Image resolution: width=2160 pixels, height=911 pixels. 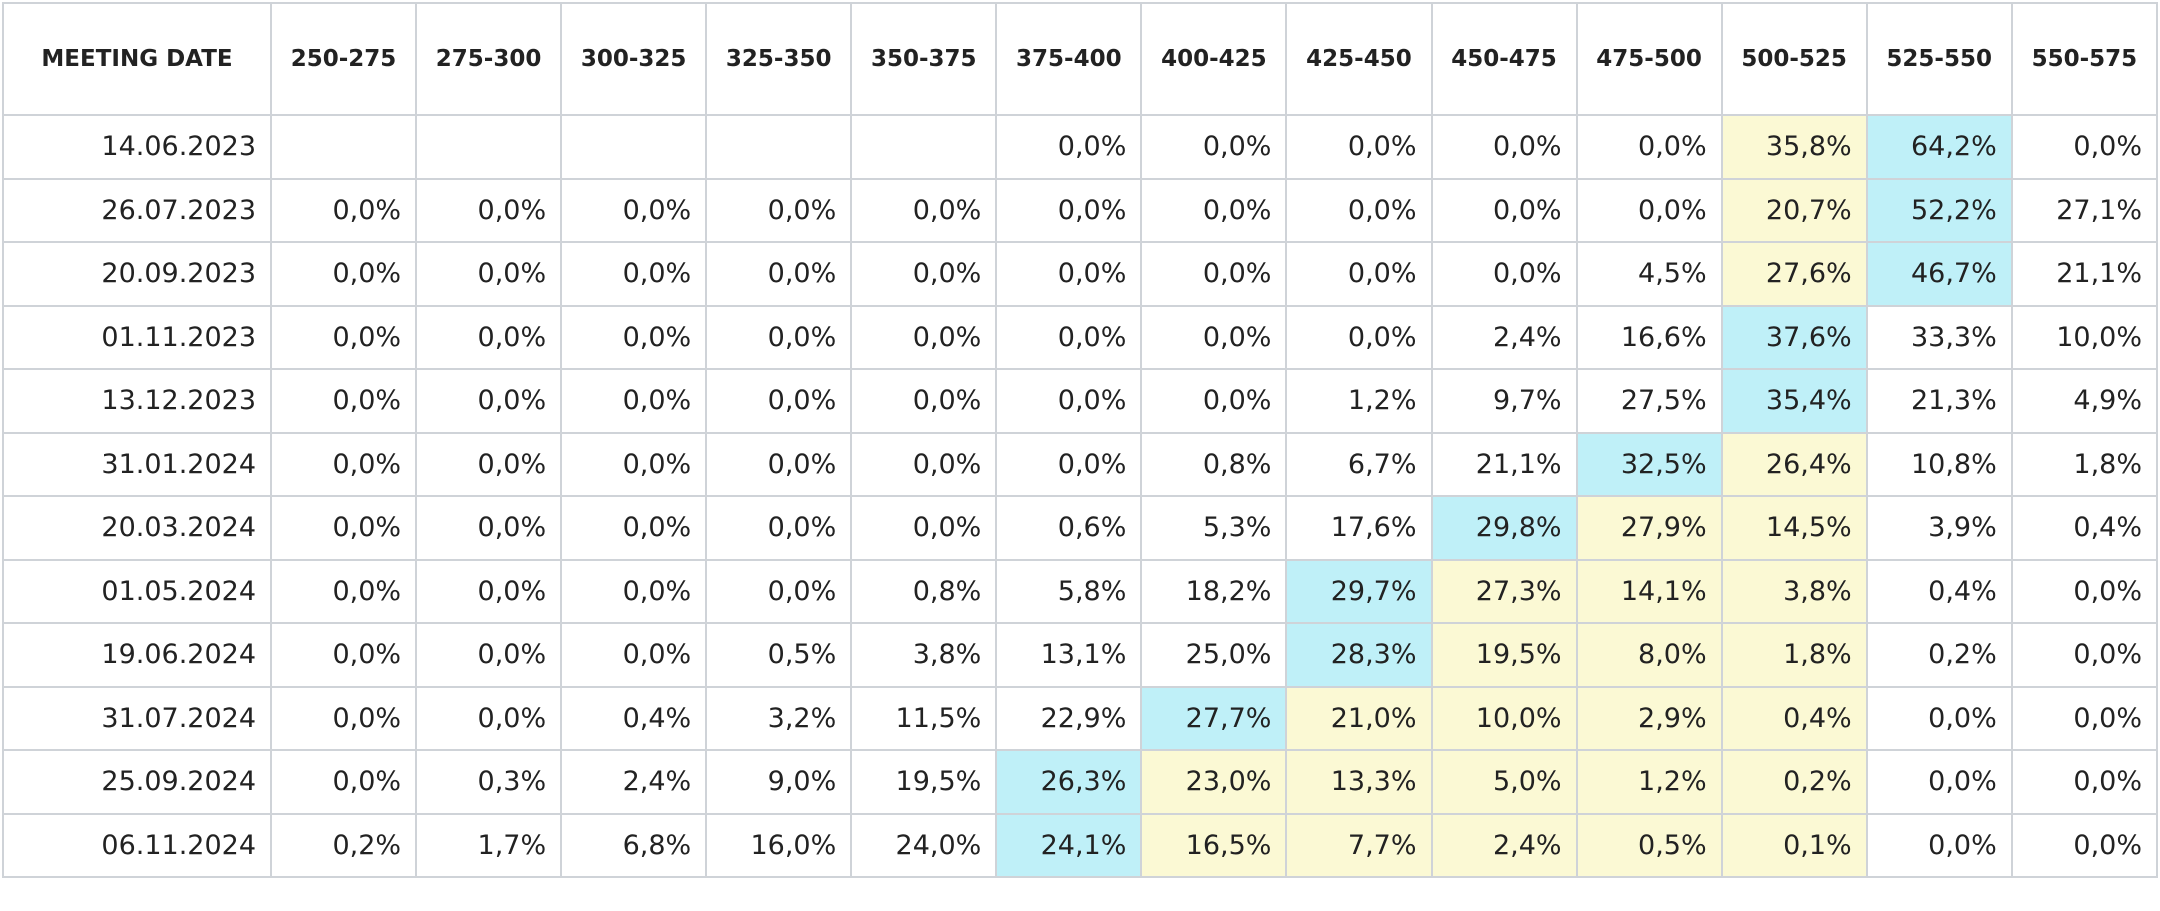 I want to click on probability-cell: 16,0%, so click(x=779, y=845).